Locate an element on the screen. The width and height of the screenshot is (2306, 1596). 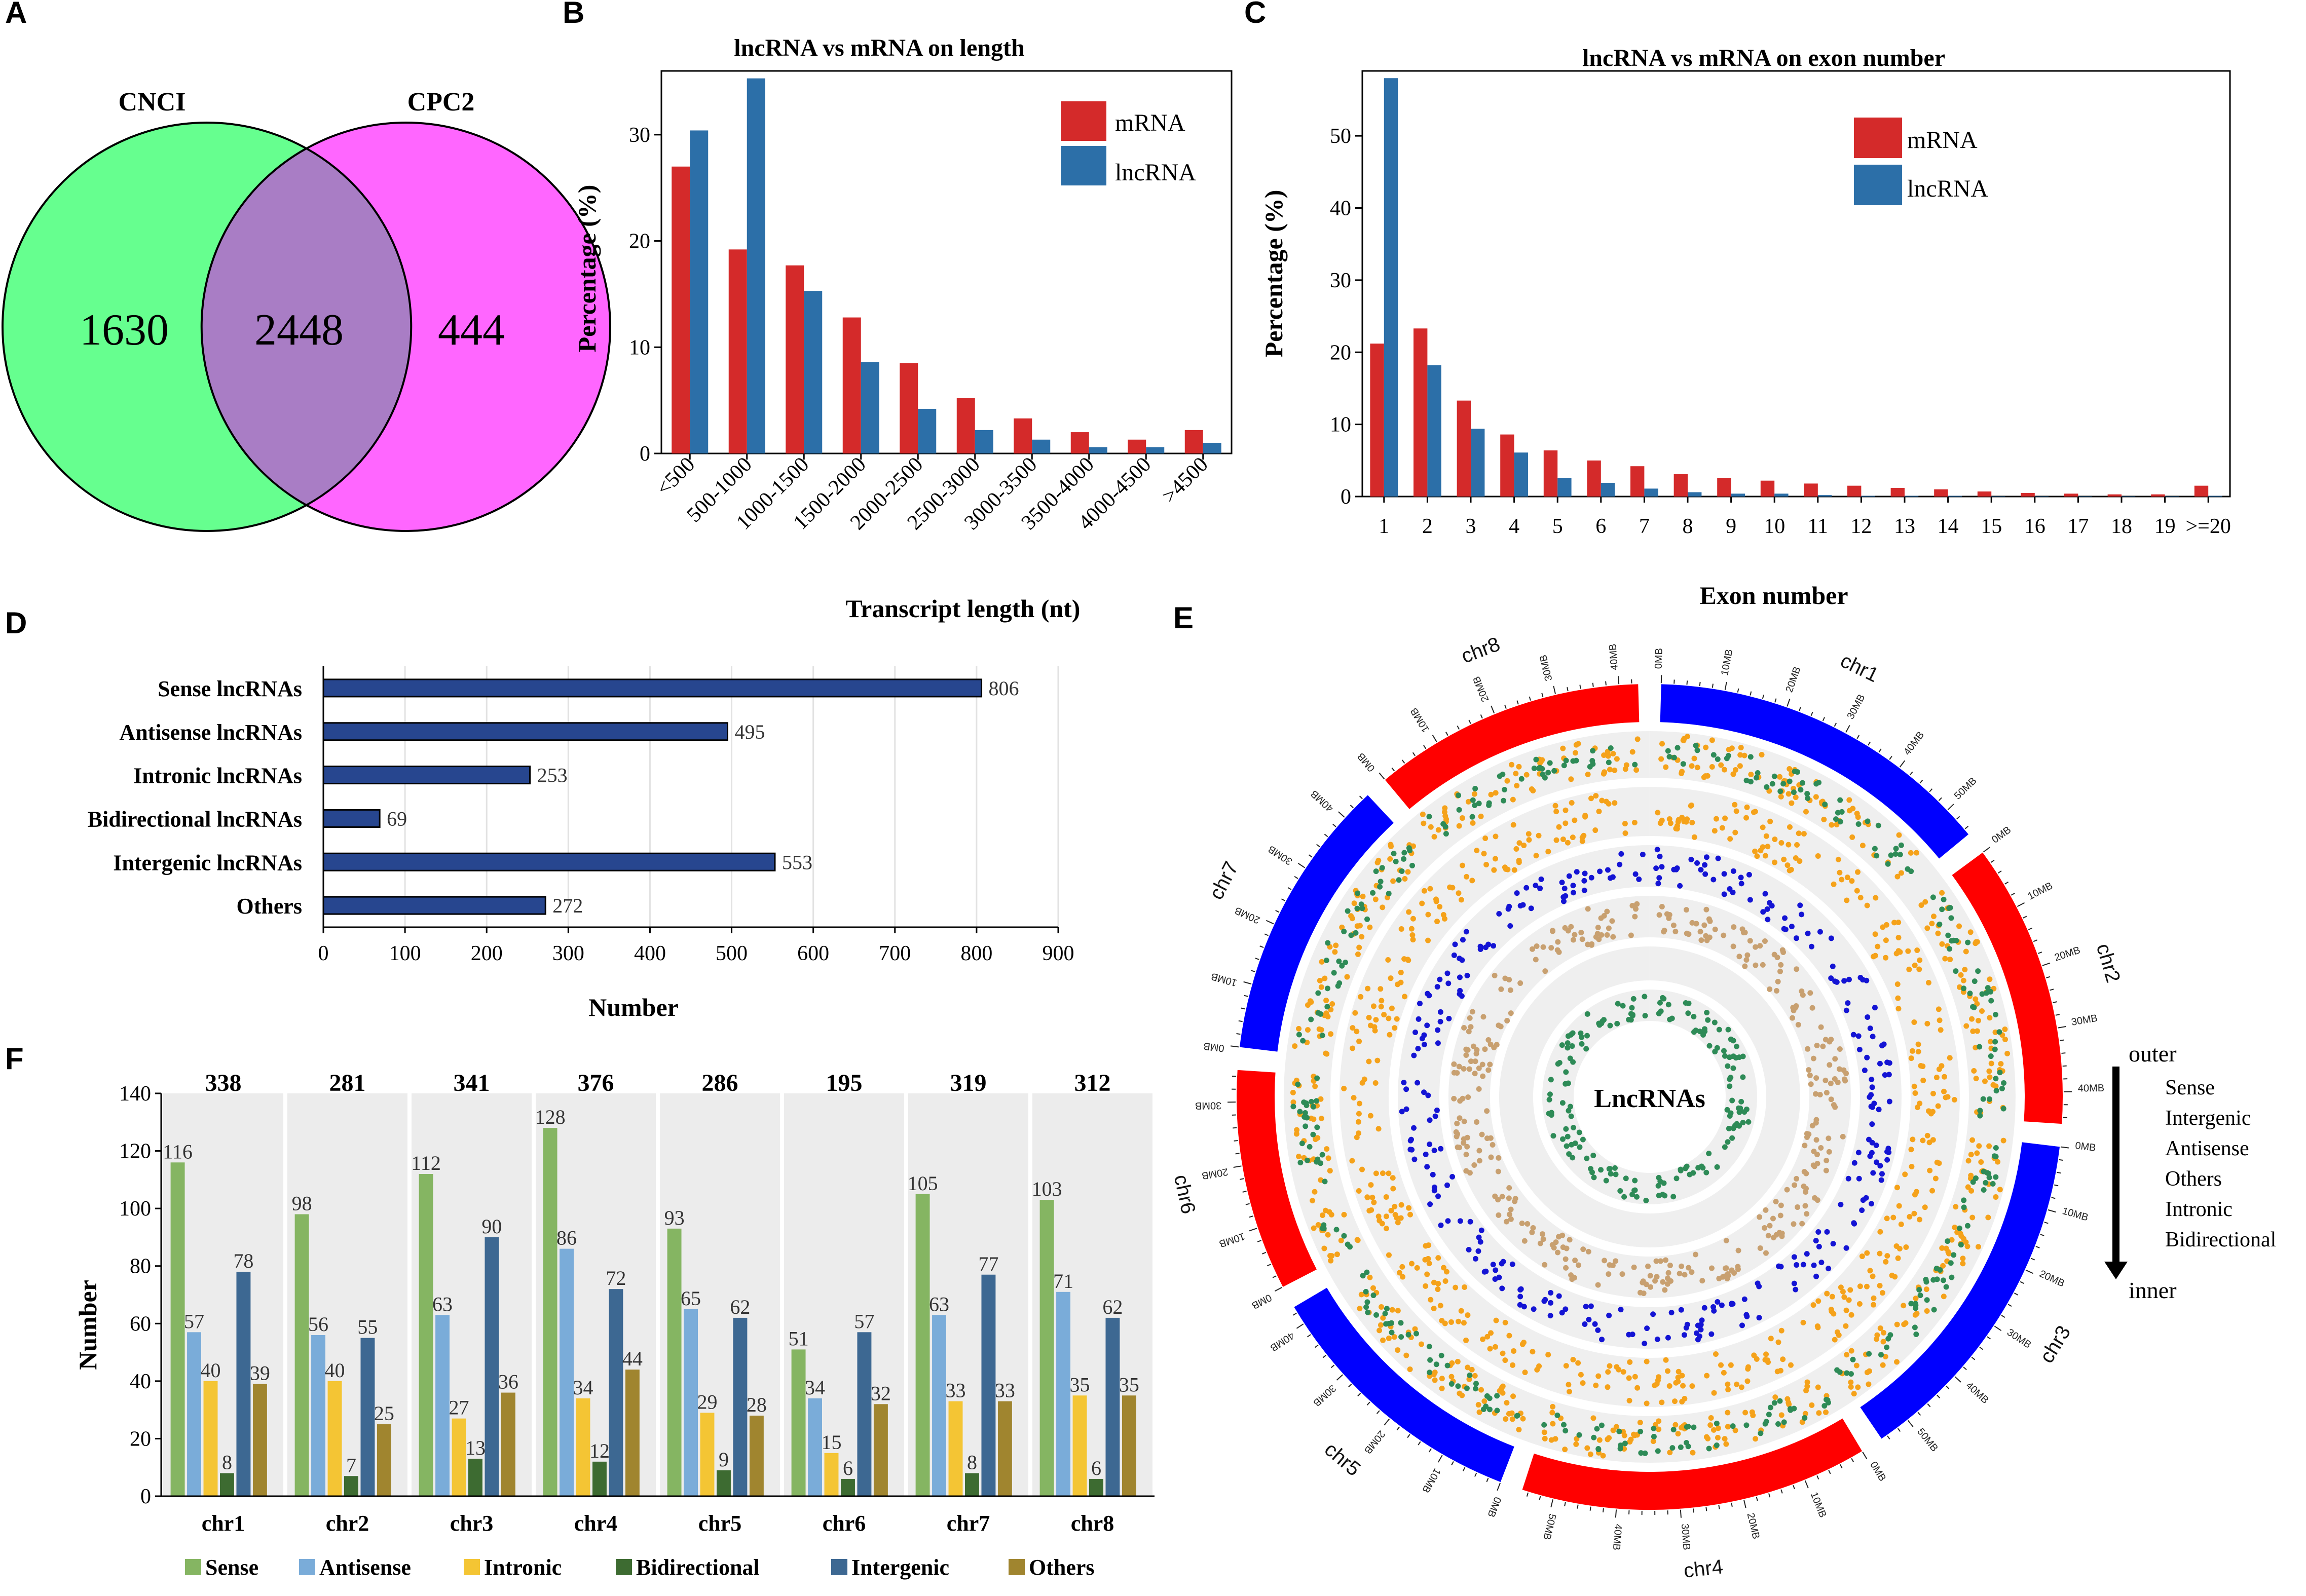
f-facet-total: 338 is located at coordinates (223, 1083).